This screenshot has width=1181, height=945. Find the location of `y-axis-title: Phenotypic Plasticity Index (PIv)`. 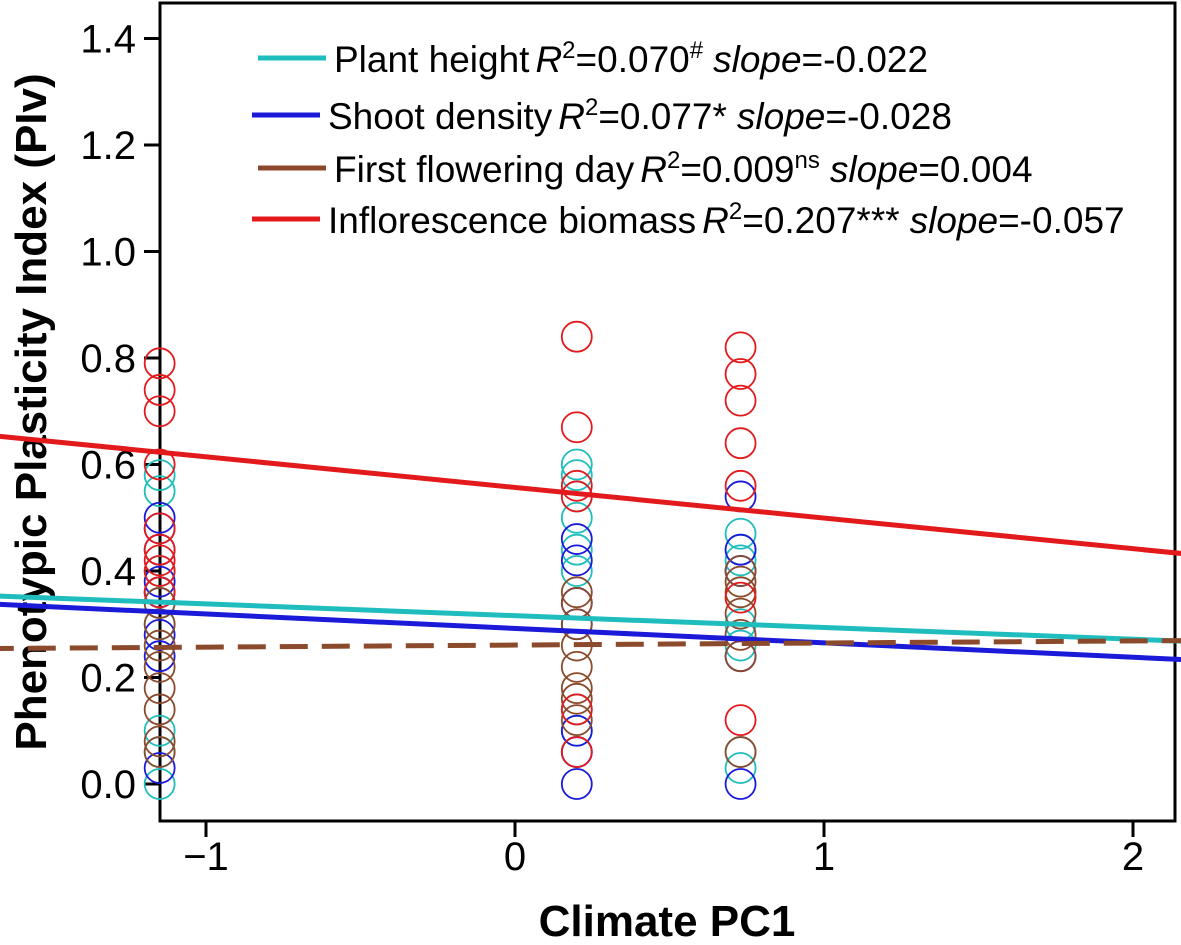

y-axis-title: Phenotypic Plasticity Index (PIv) is located at coordinates (31, 411).